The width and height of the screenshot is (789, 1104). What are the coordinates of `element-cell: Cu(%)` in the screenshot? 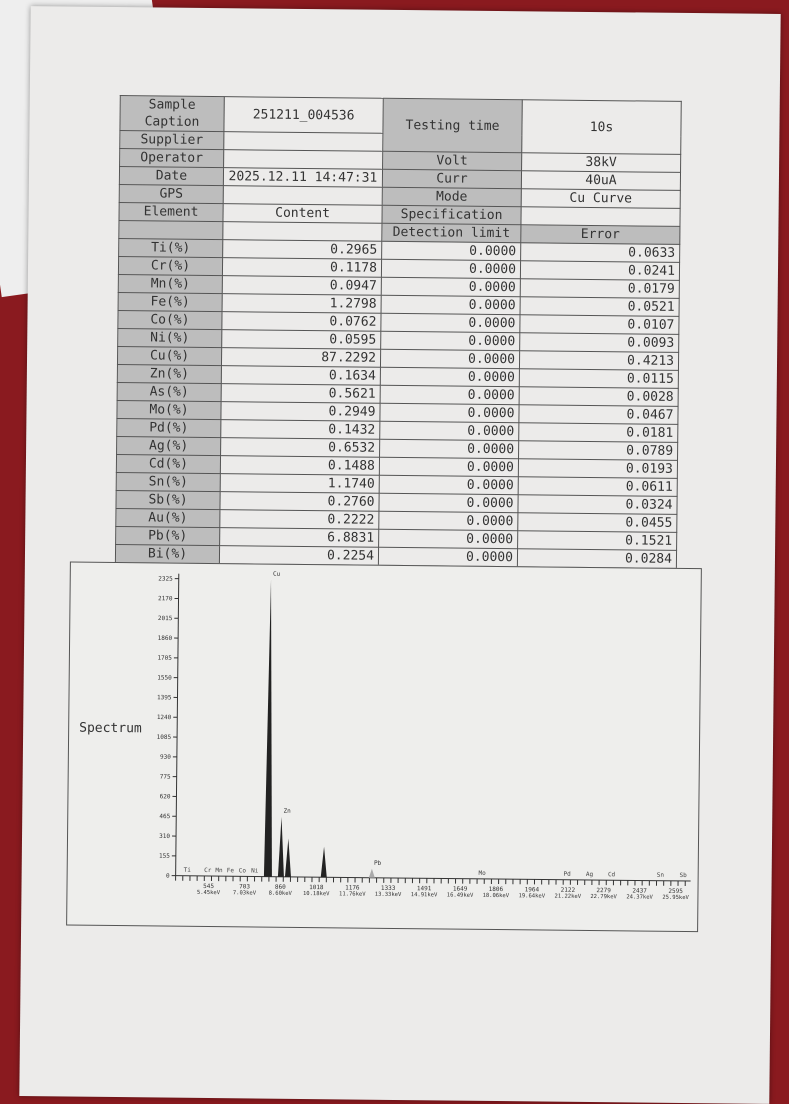 It's located at (169, 356).